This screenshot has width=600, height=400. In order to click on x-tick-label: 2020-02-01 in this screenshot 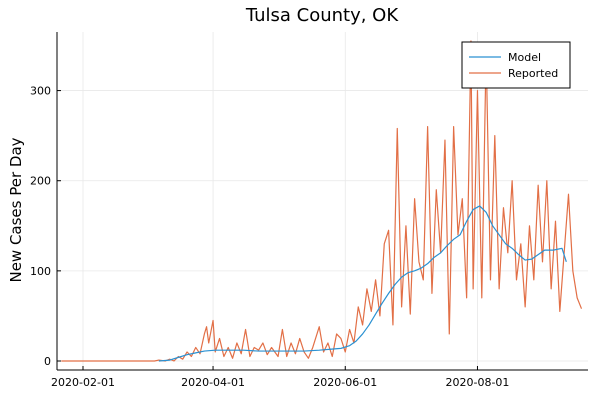, I will do `click(83, 382)`.